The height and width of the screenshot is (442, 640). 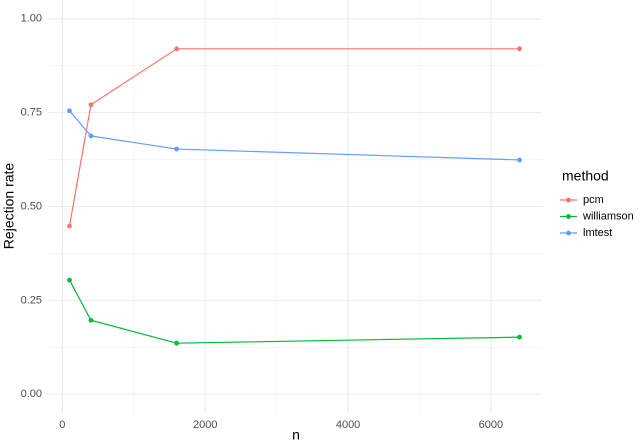 I want to click on legend-label: lmtest, so click(x=597, y=233).